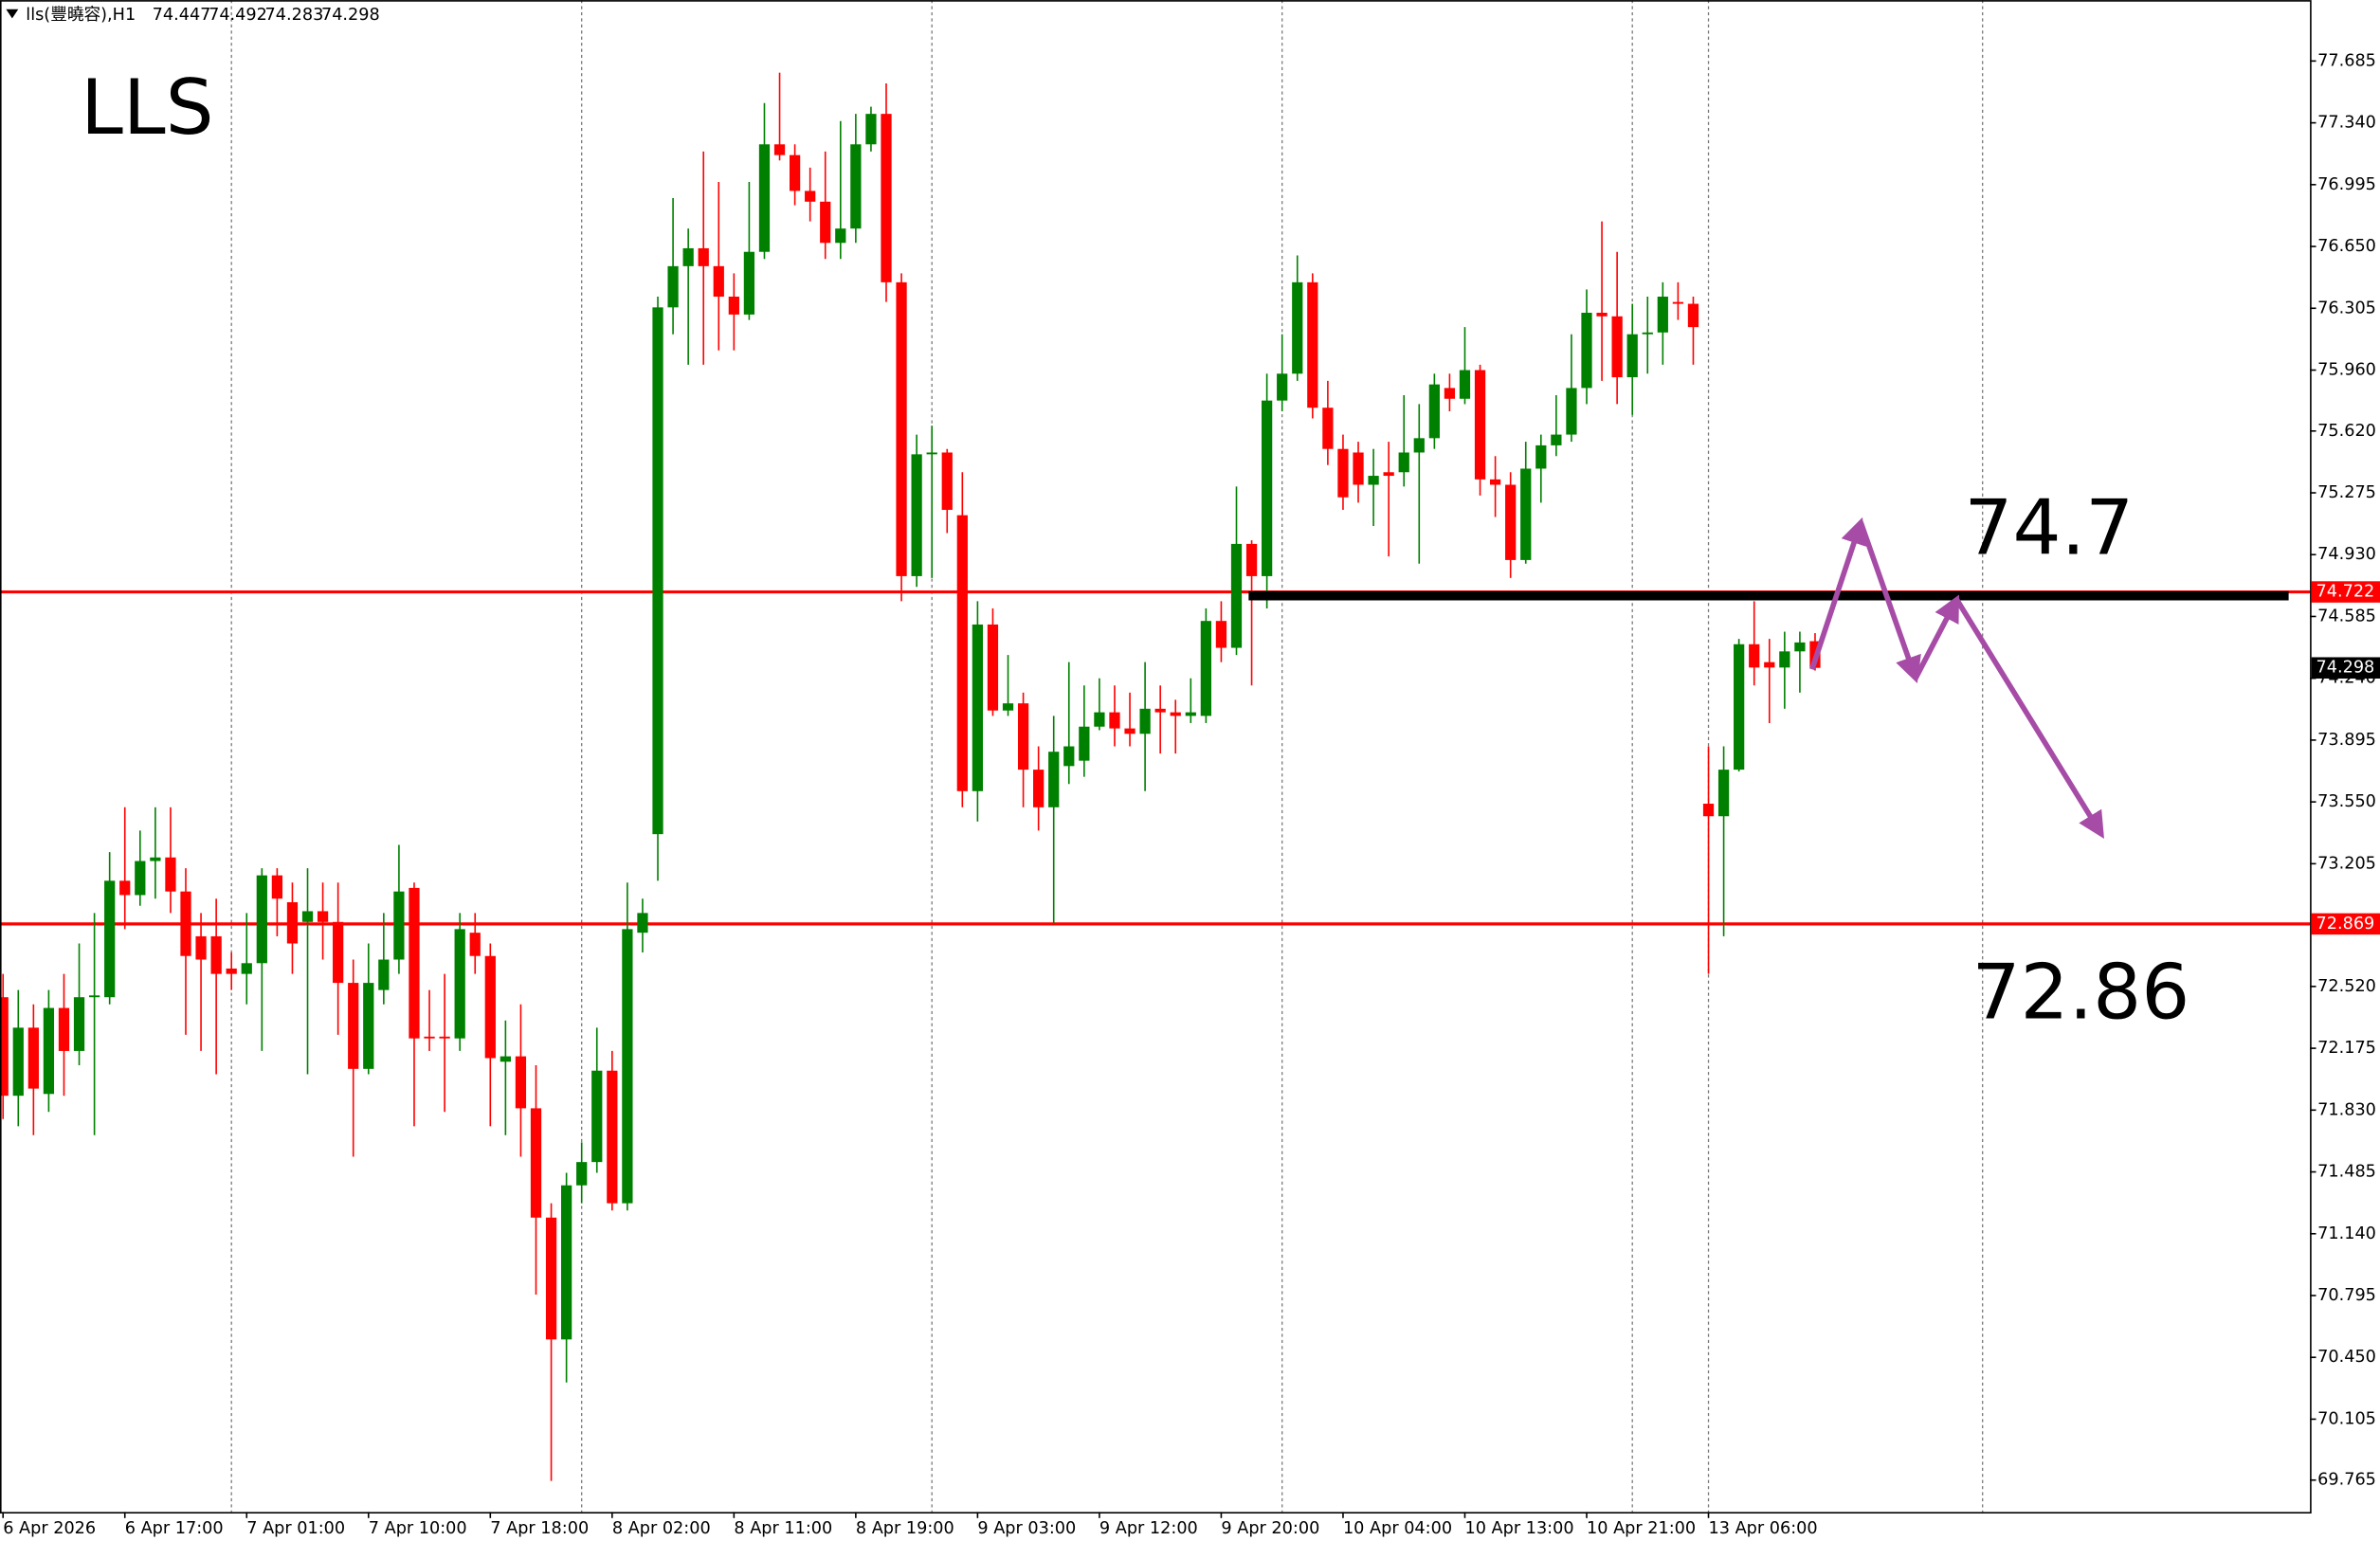 This screenshot has height=1541, width=2380. I want to click on x-tick-label: 7 Apr 01:00, so click(295, 1529).